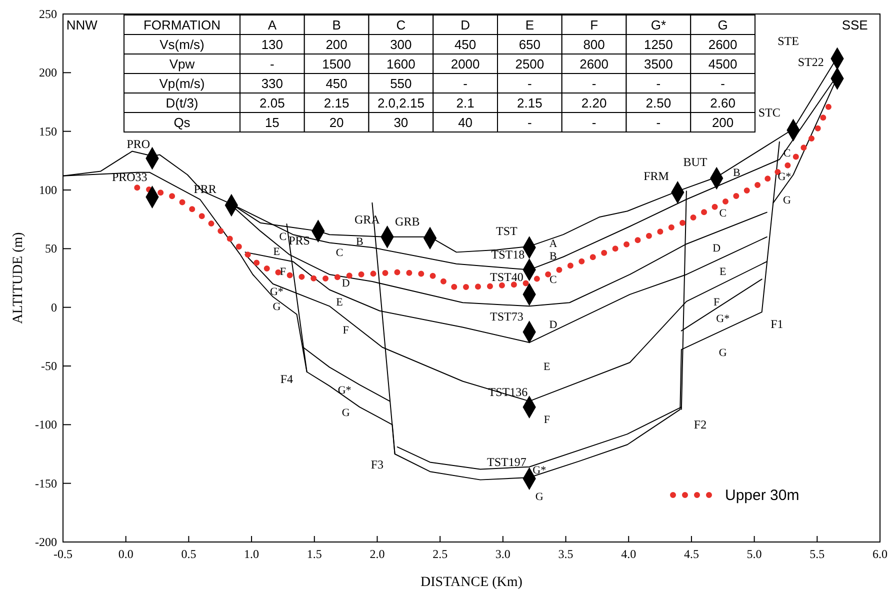 Image resolution: width=894 pixels, height=594 pixels. Describe the element at coordinates (252, 554) in the screenshot. I see `x-tick-label: 1.0` at that location.